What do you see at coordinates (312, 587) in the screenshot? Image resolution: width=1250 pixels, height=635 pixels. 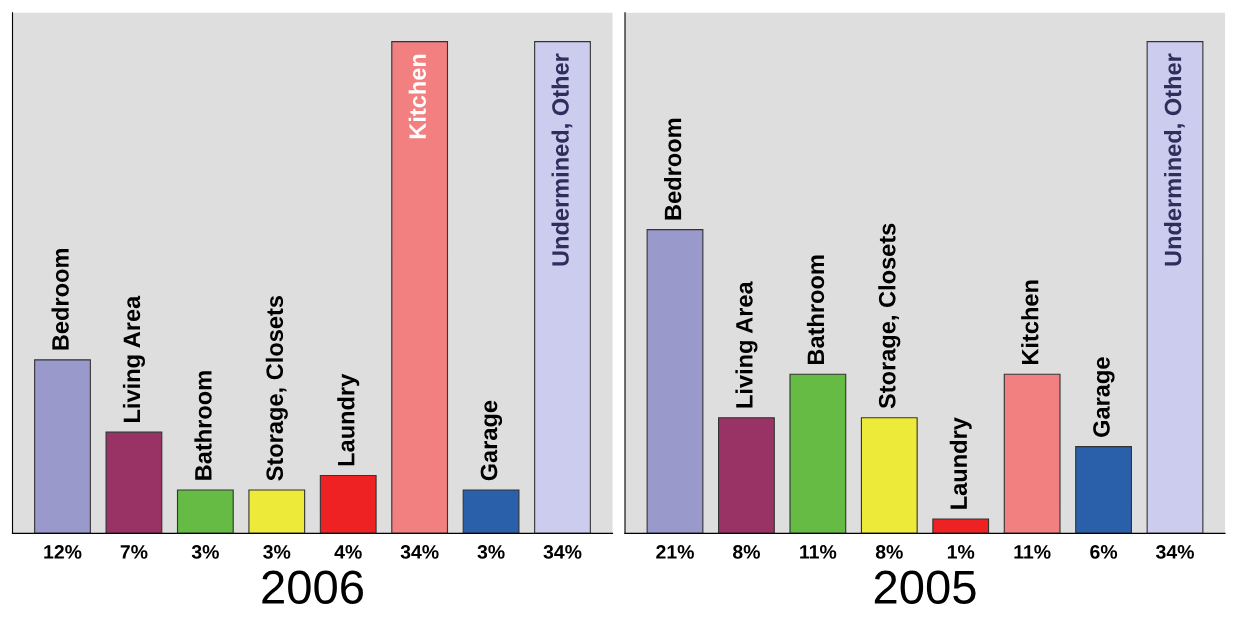 I see `text: 2006` at bounding box center [312, 587].